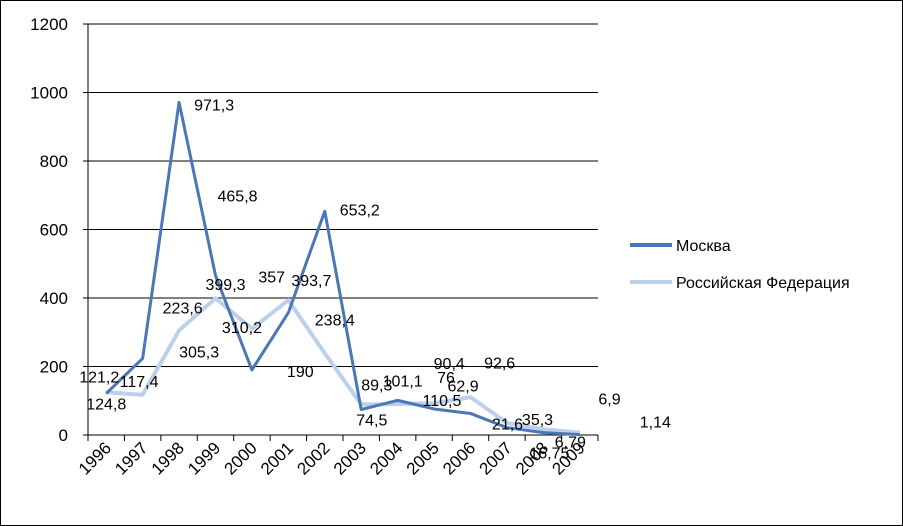 Image resolution: width=903 pixels, height=526 pixels. What do you see at coordinates (423, 458) in the screenshot?
I see `x-tick-label: 2005` at bounding box center [423, 458].